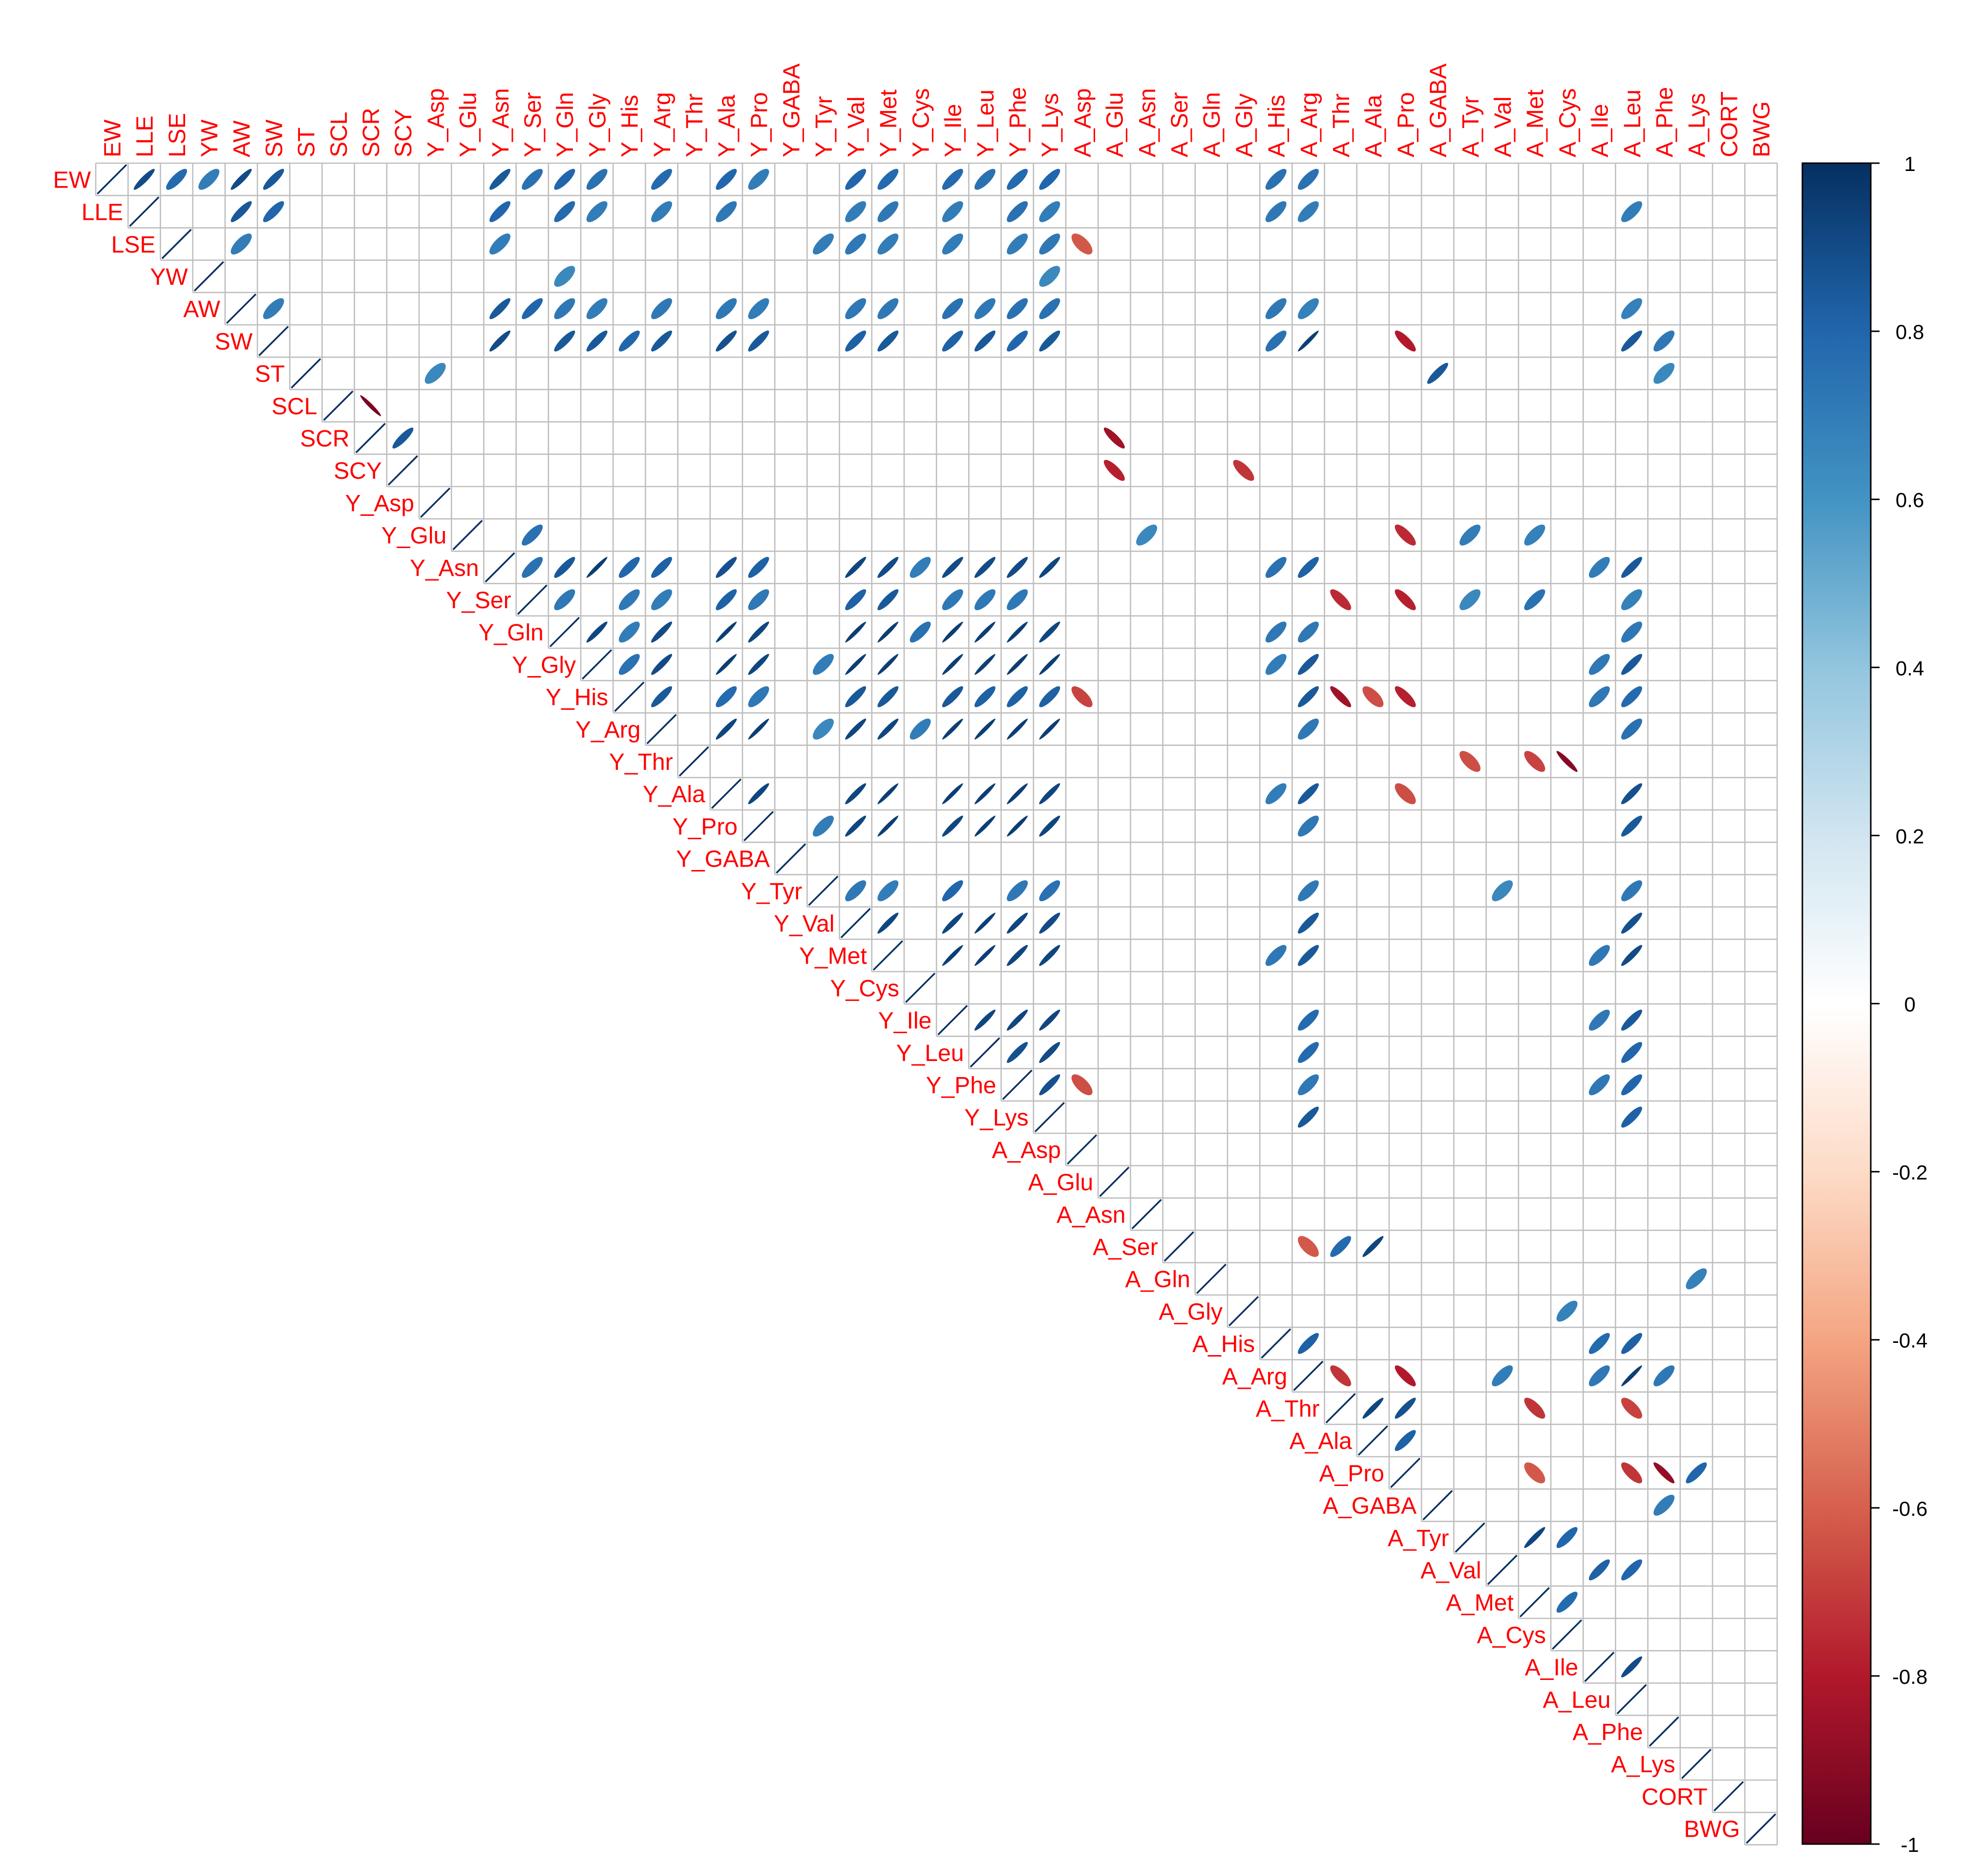  Describe the element at coordinates (532, 308) in the screenshot. I see `ellipse-aw-y-ser` at that location.